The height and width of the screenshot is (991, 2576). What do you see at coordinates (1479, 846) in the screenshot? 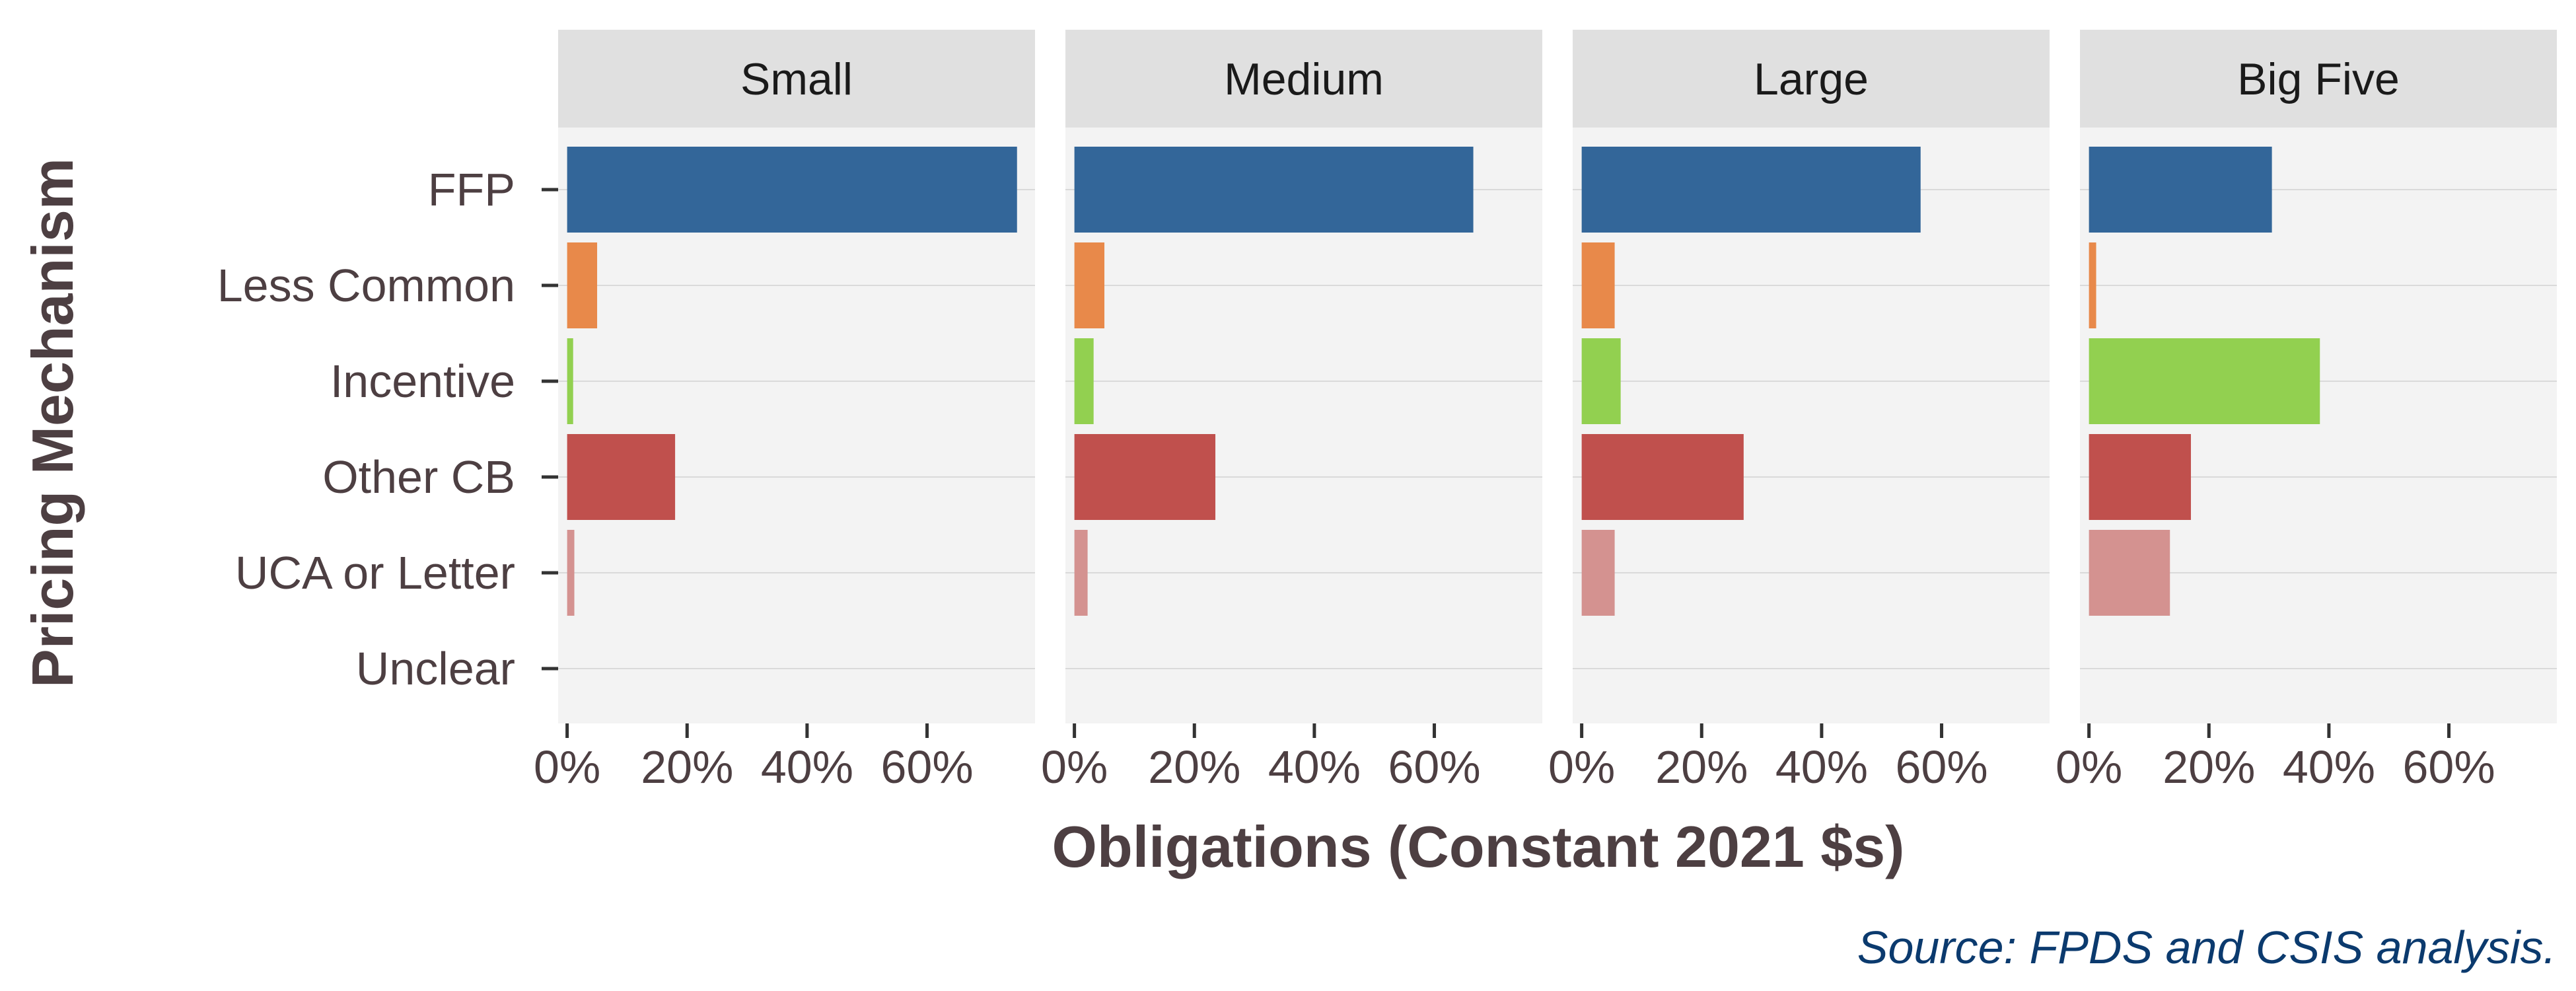
I see `x-axis-title: Obligations (Constant 2021 $s)` at bounding box center [1479, 846].